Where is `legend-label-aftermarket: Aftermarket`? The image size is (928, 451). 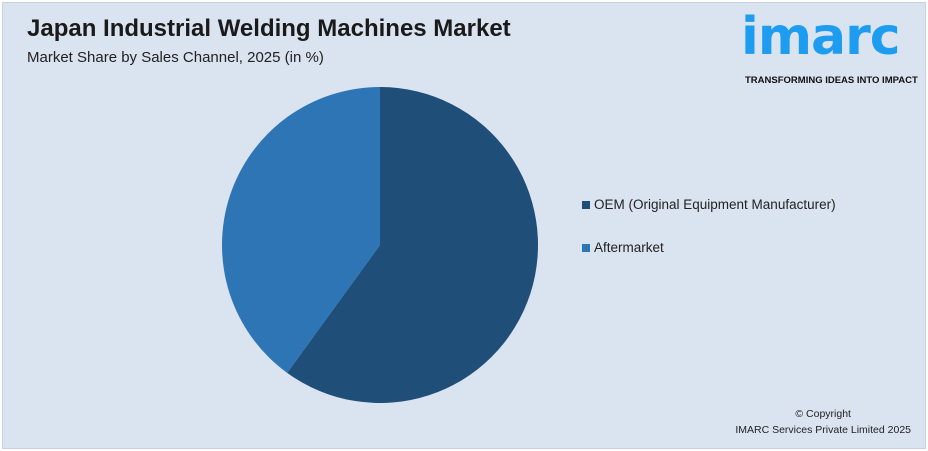
legend-label-aftermarket: Aftermarket is located at coordinates (629, 247).